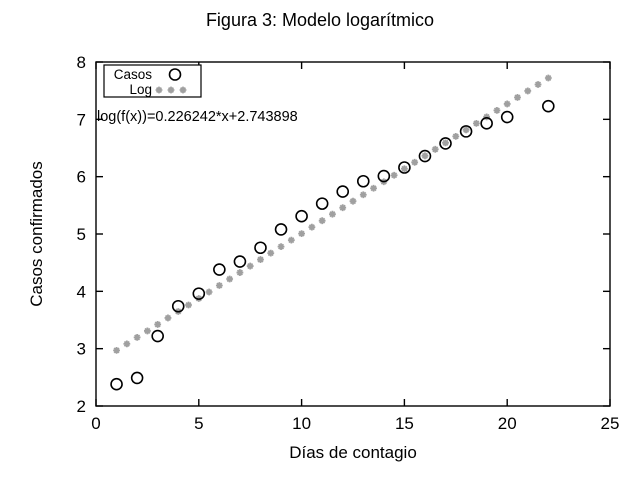  Describe the element at coordinates (95, 423) in the screenshot. I see `x-tick-label: 0` at that location.